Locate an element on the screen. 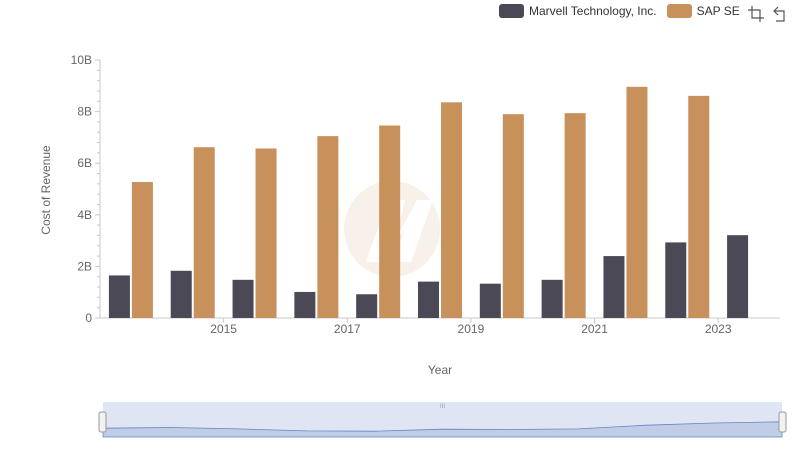 Image resolution: width=800 pixels, height=461 pixels. bar-sap-2015 is located at coordinates (204, 232).